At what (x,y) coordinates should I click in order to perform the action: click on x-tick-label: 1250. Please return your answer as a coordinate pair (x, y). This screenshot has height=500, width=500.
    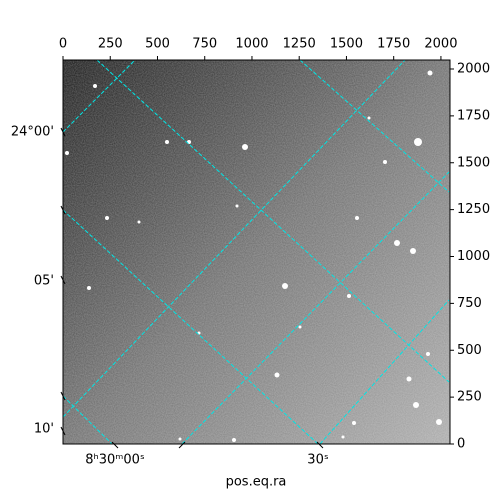
    Looking at the image, I should click on (299, 44).